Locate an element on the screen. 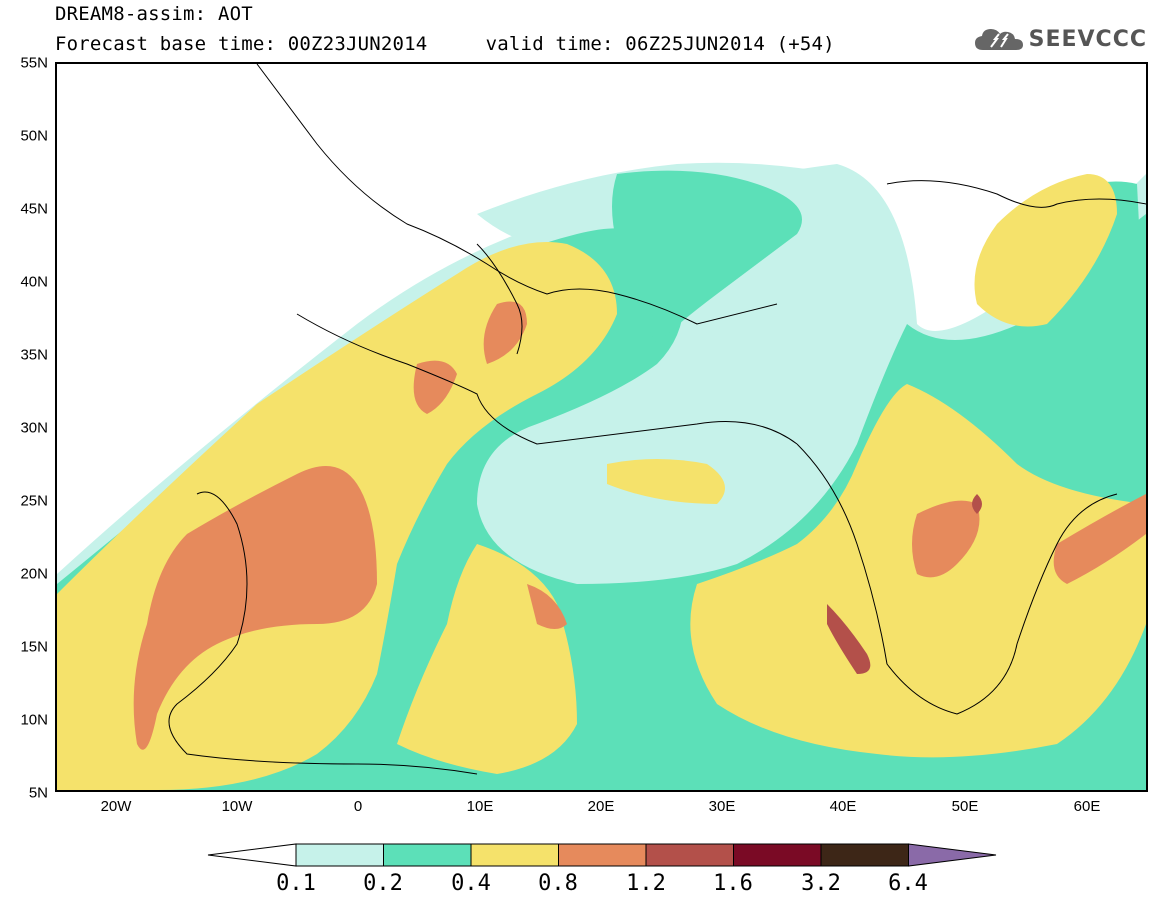 This screenshot has height=905, width=1165. lon-label: 50E is located at coordinates (965, 806).